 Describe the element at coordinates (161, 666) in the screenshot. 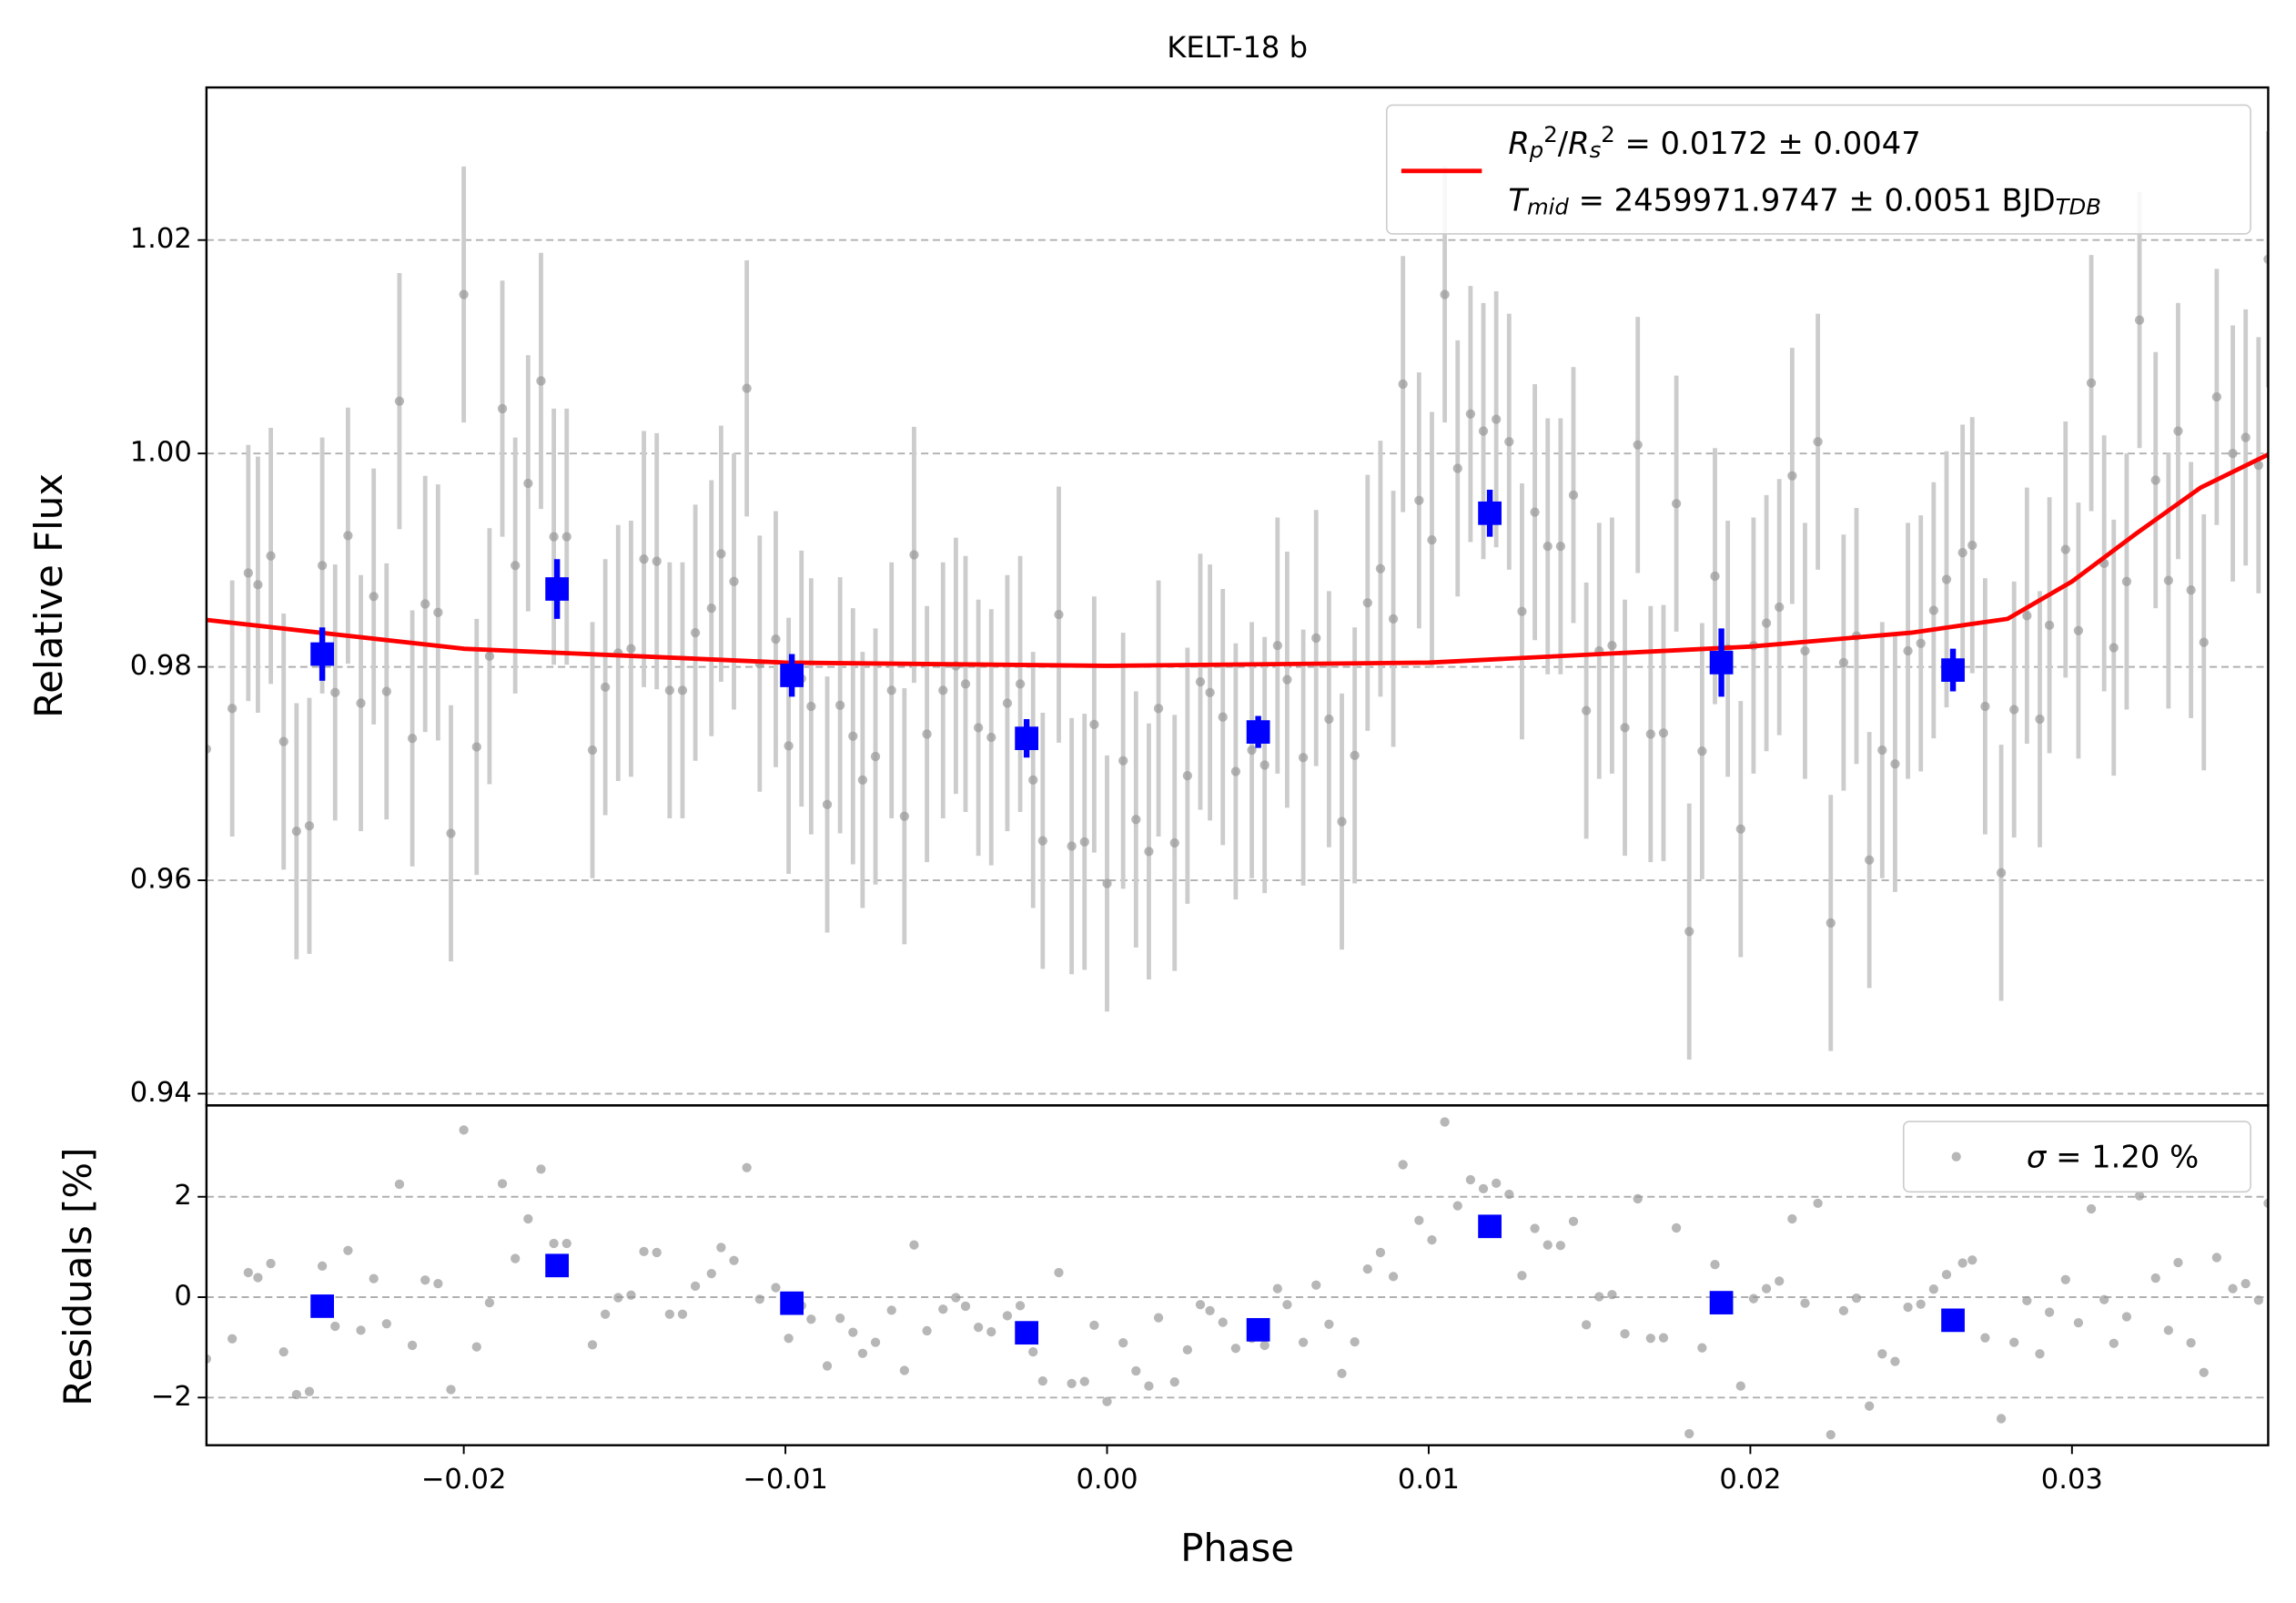

I see `y-tick-label: 0.98` at that location.